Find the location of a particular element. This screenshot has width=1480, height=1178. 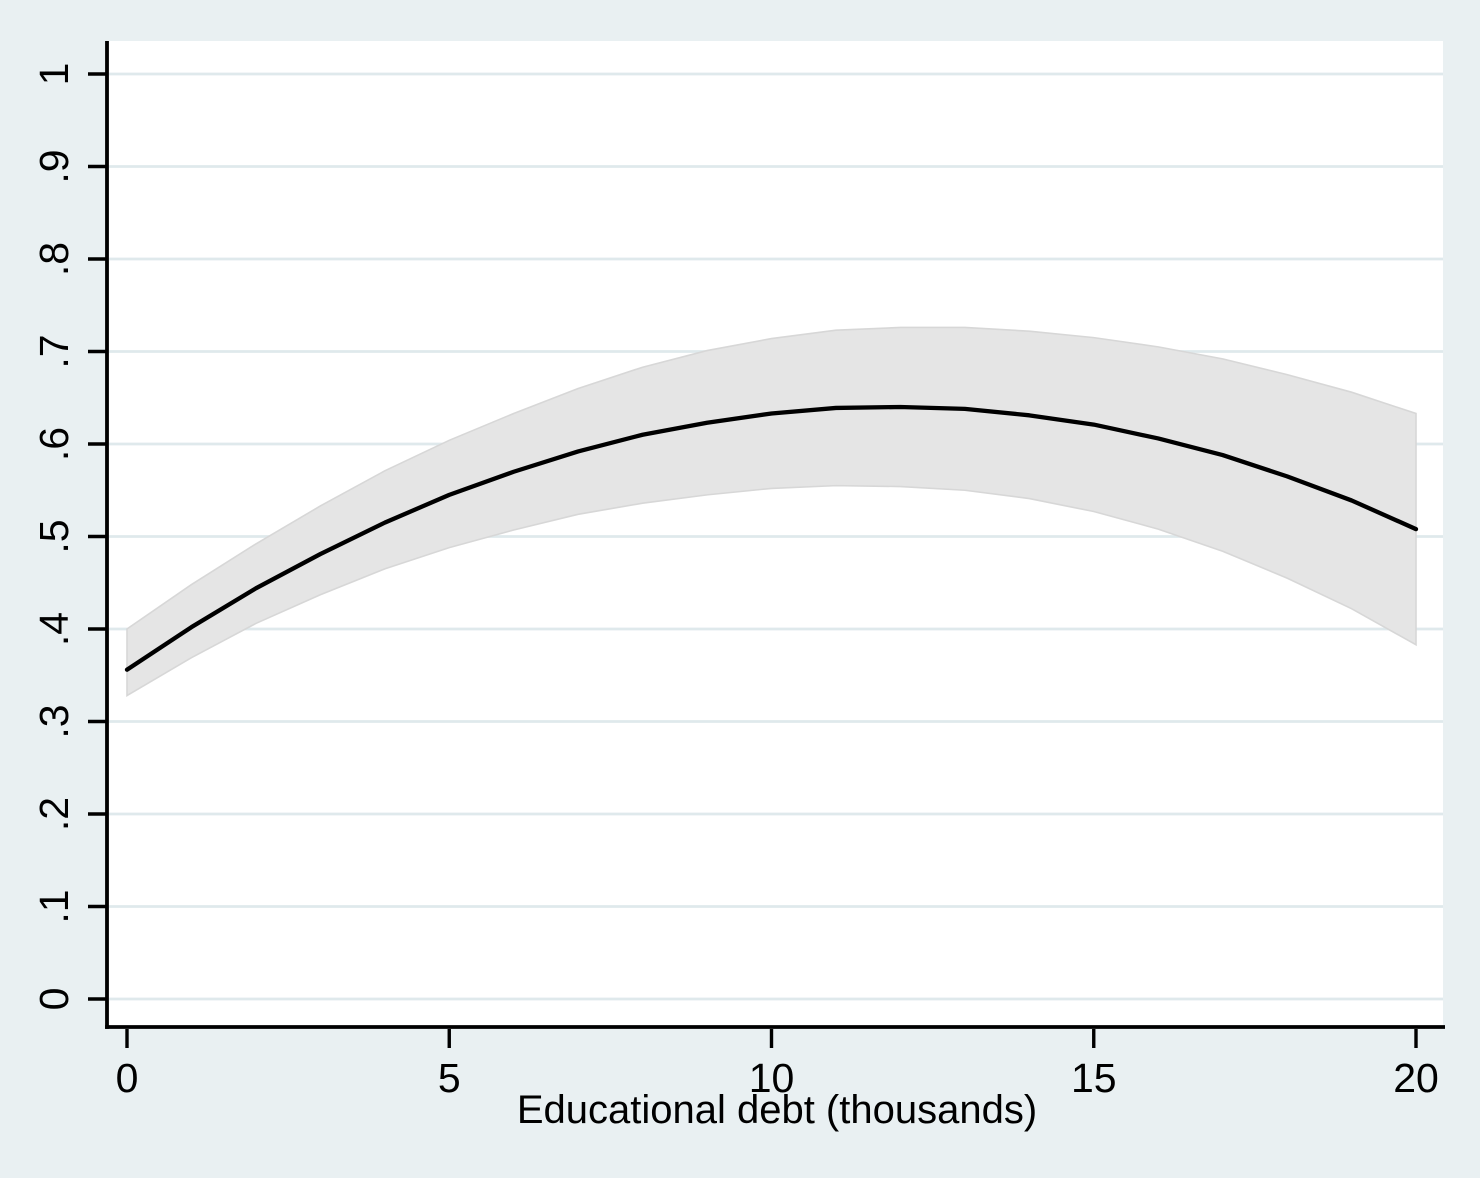

x-axis-title: Educational debt (thousands) is located at coordinates (777, 1110).